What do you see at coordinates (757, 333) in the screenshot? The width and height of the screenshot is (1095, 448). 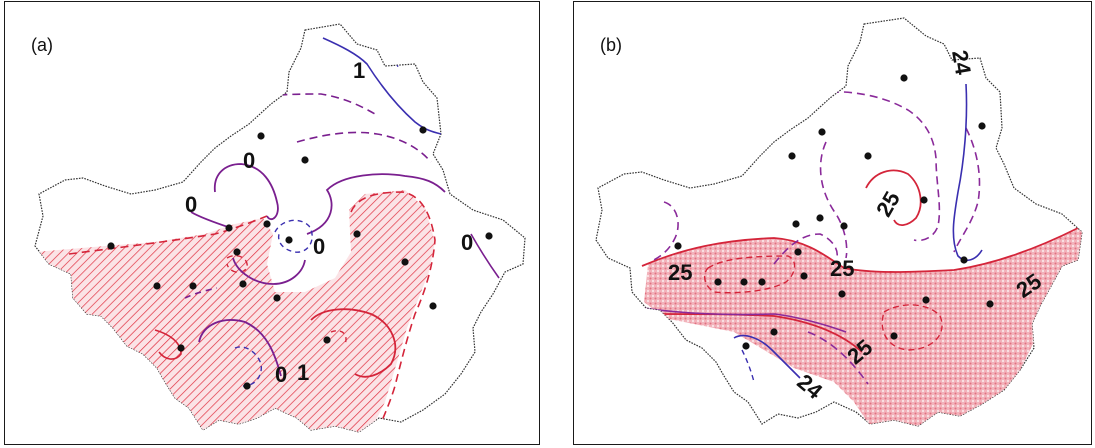 I see `contour-red-b-south` at bounding box center [757, 333].